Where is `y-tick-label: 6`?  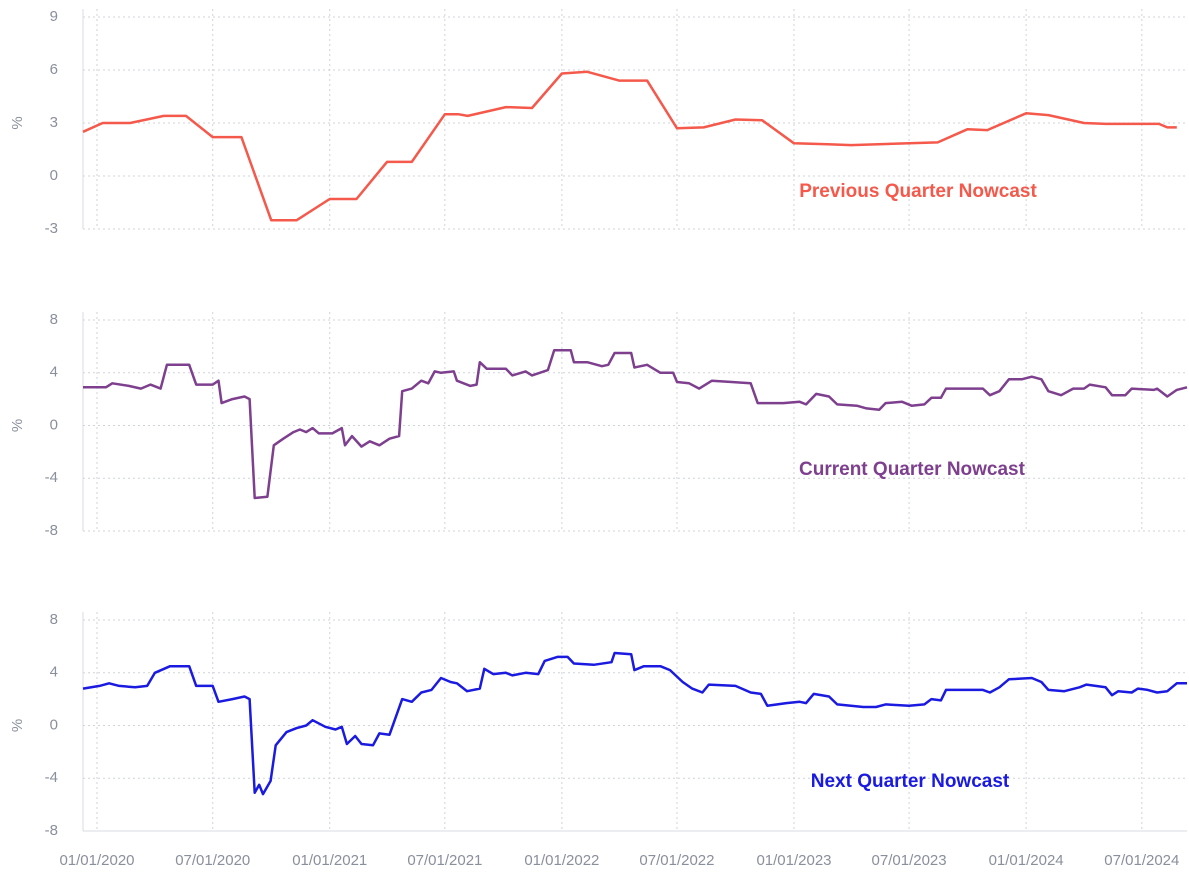 y-tick-label: 6 is located at coordinates (54, 69).